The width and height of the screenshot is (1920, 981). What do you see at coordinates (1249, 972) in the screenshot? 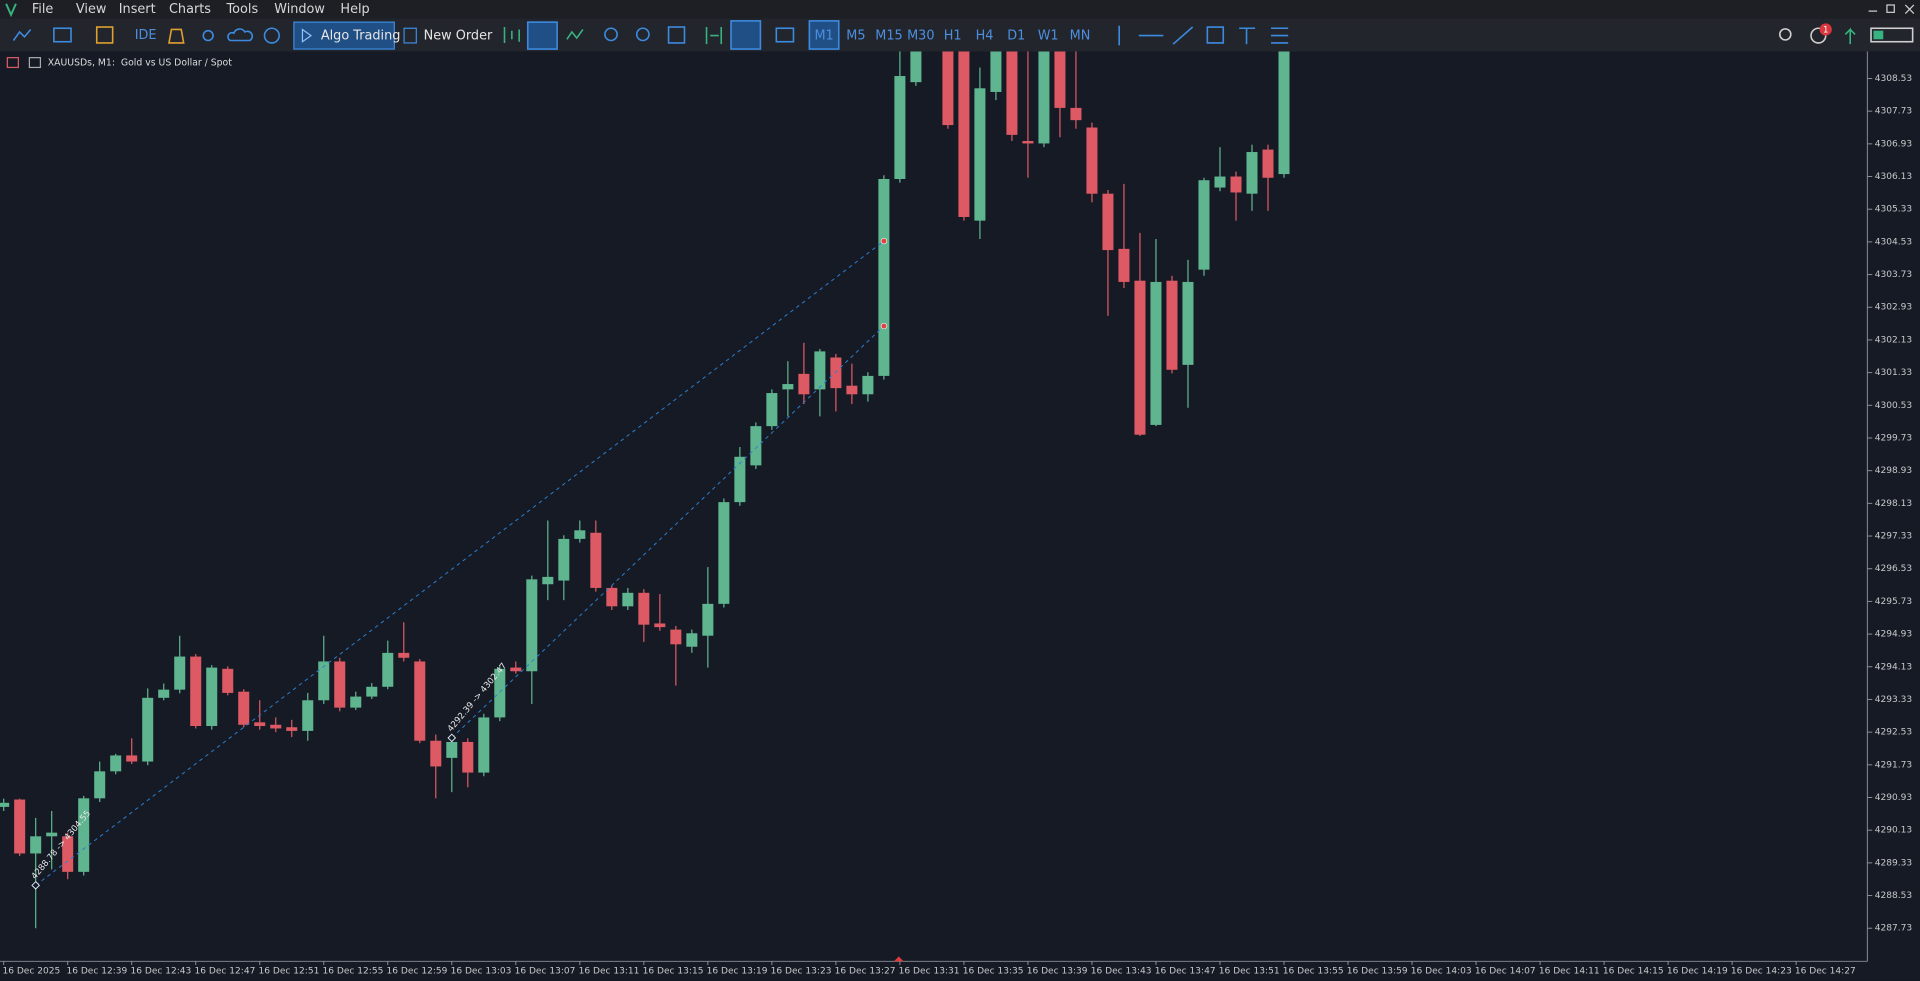
I see `x-tick-label: 16 Dec 13:51` at bounding box center [1249, 972].